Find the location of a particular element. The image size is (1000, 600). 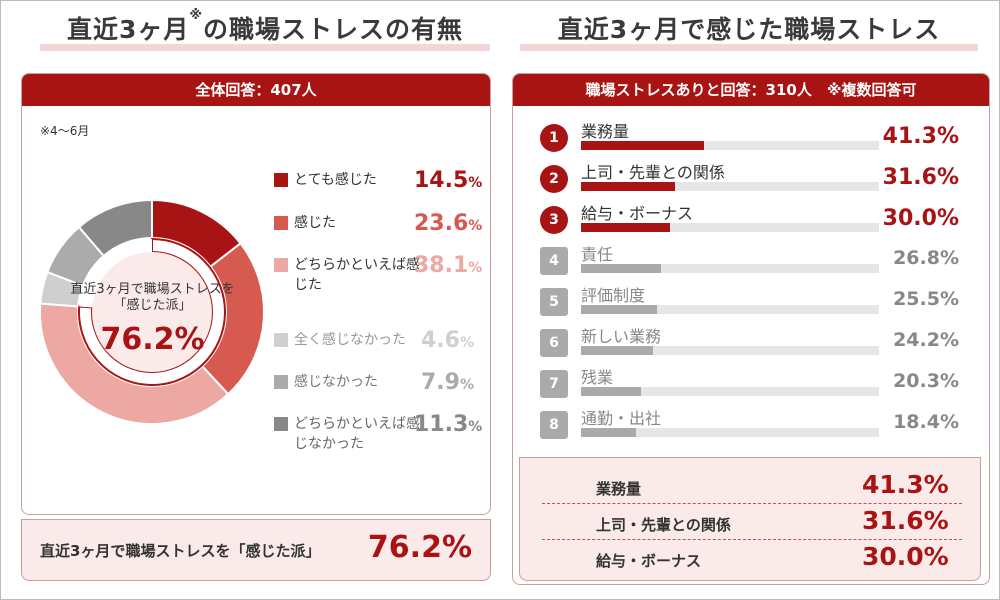

rank-label: 評価制度 is located at coordinates (613, 295).